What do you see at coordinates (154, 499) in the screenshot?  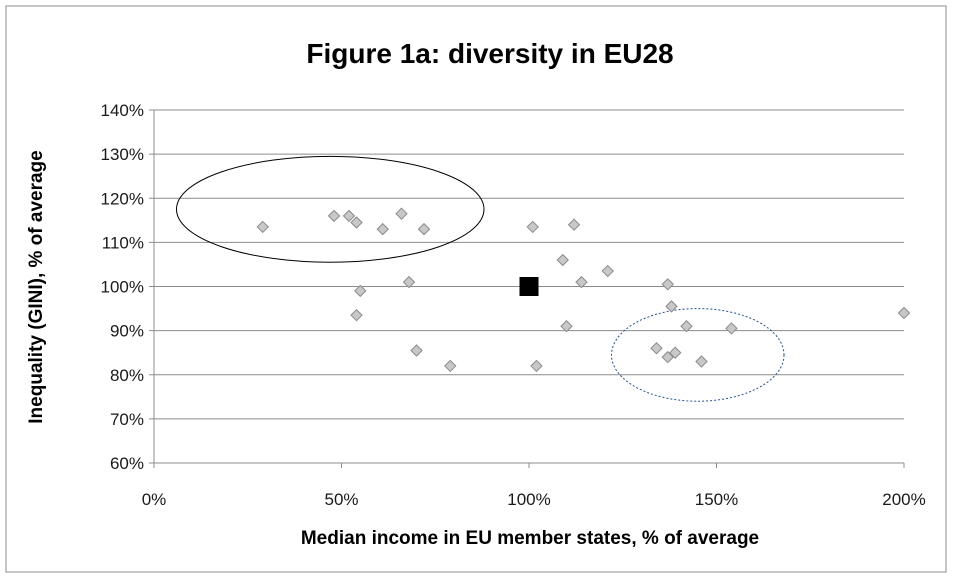 I see `x-tick-label: 0%` at bounding box center [154, 499].